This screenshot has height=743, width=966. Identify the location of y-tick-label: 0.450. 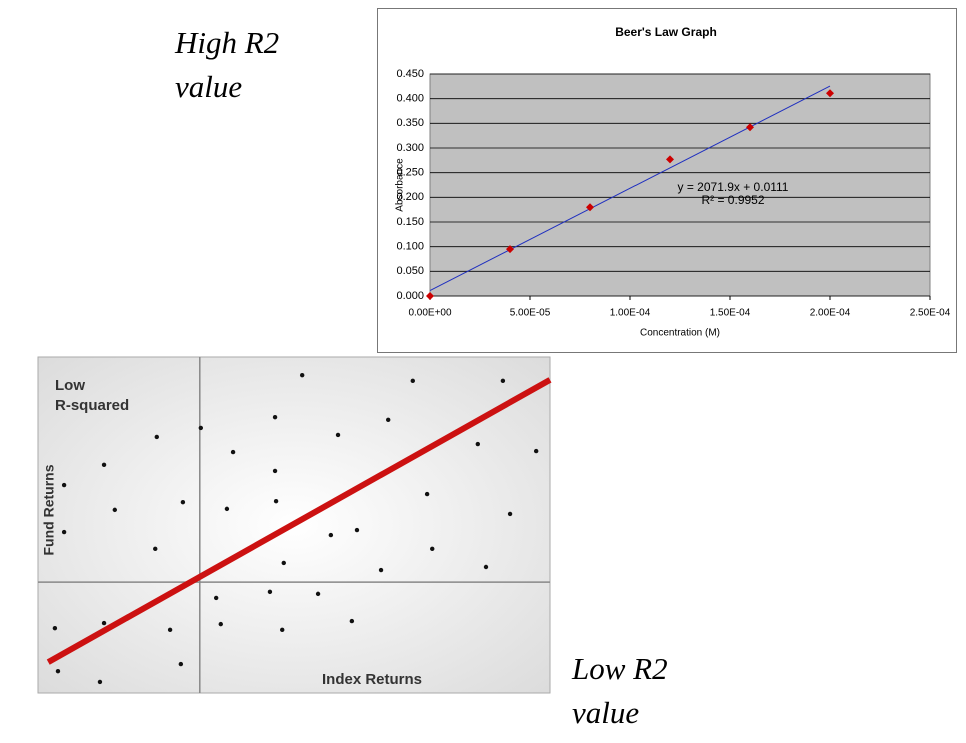
(410, 74).